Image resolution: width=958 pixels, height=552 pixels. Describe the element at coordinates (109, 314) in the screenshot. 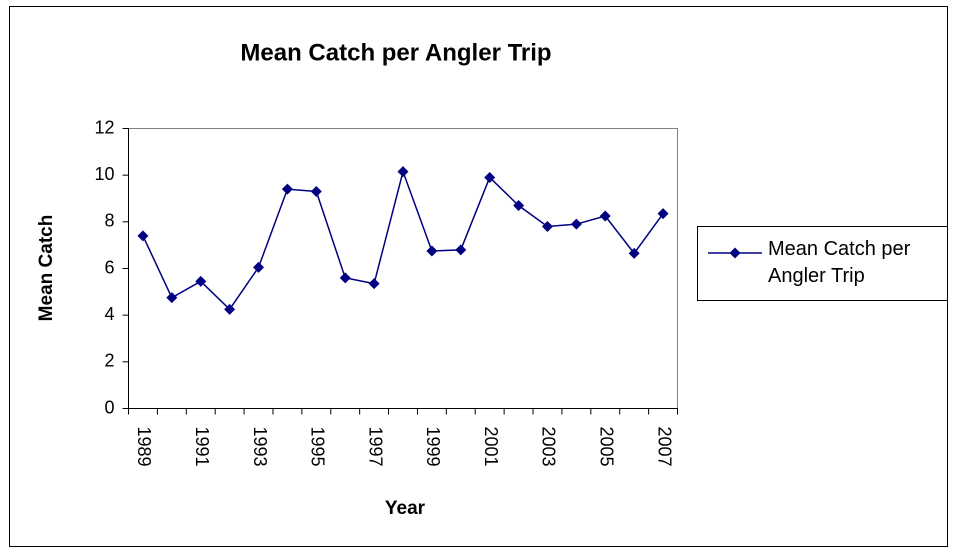

I see `y-tick-label: 4` at that location.